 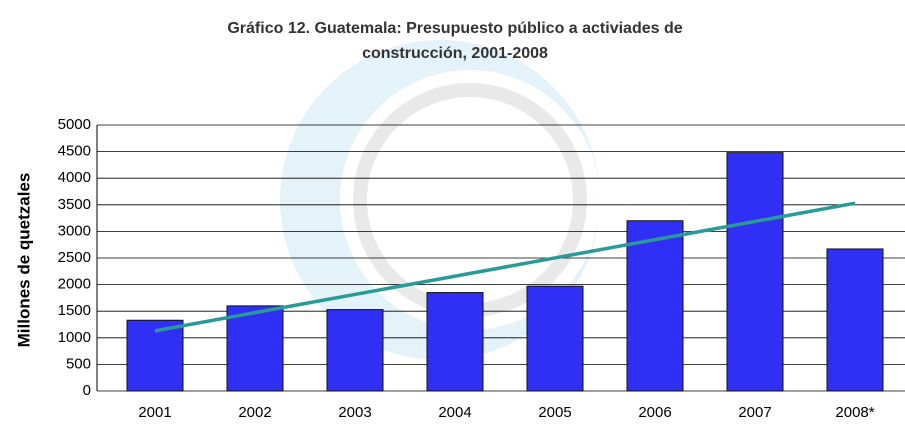 I want to click on y-tick-label: 0, so click(x=87, y=390).